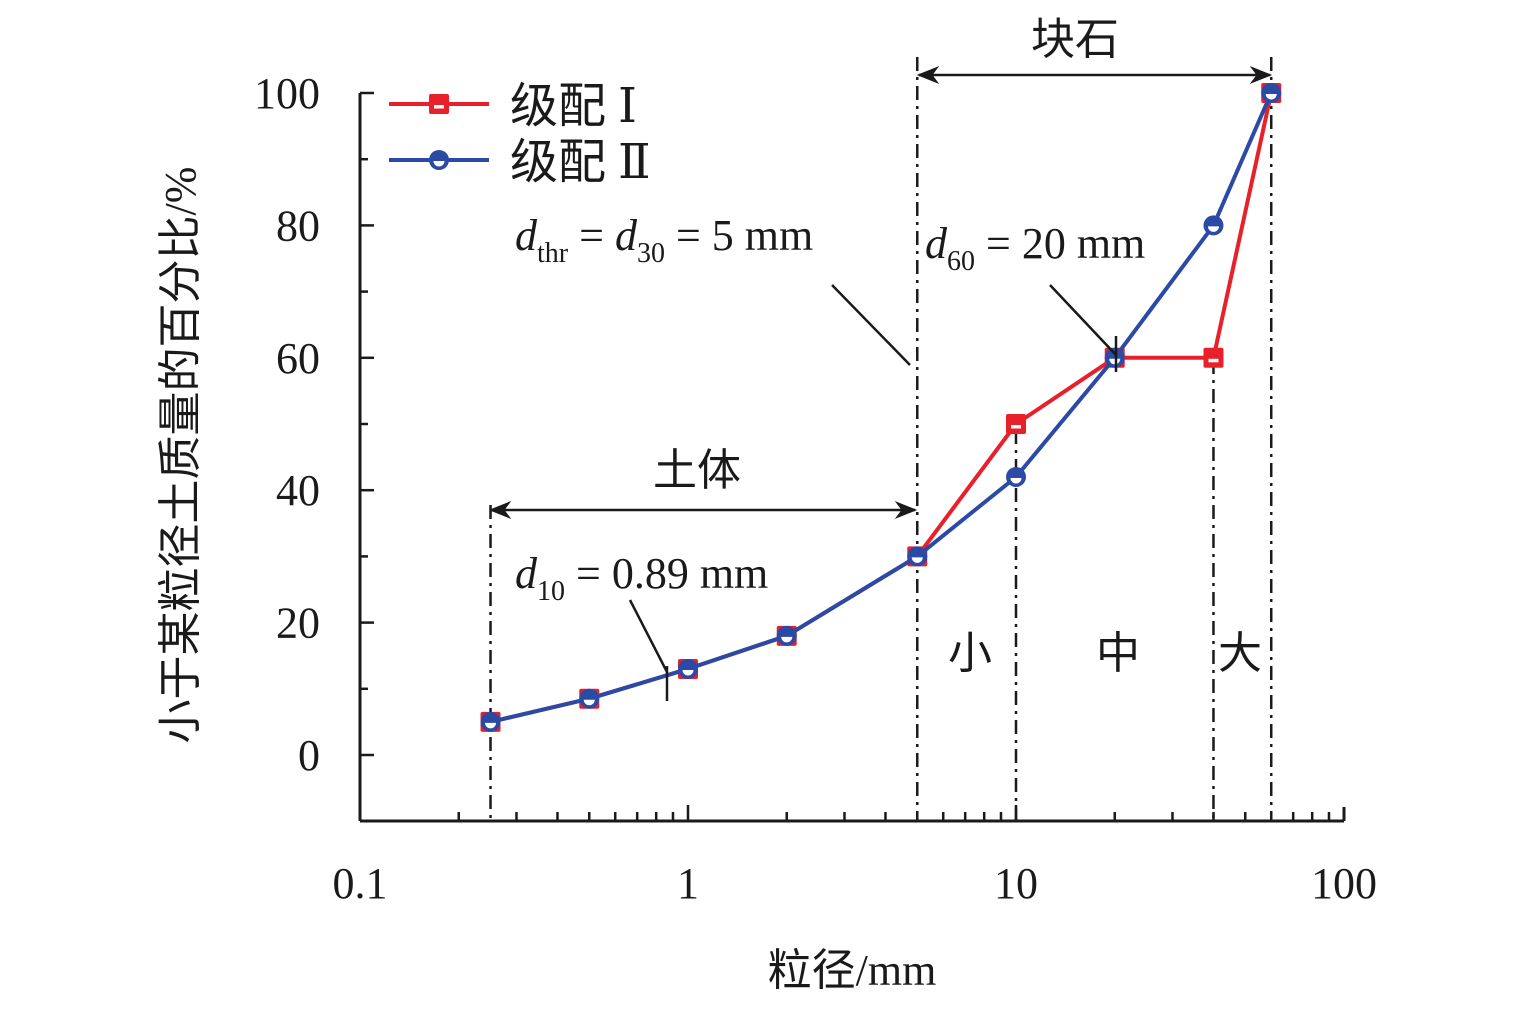 The image size is (1535, 1014). Describe the element at coordinates (298, 358) in the screenshot. I see `y-tick-label: 60` at that location.